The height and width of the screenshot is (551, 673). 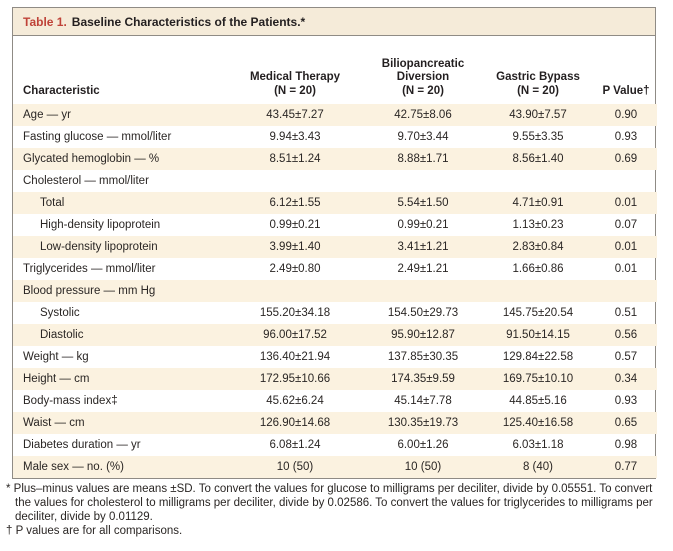 I want to click on cell-p-value: 0.69, so click(x=626, y=159).